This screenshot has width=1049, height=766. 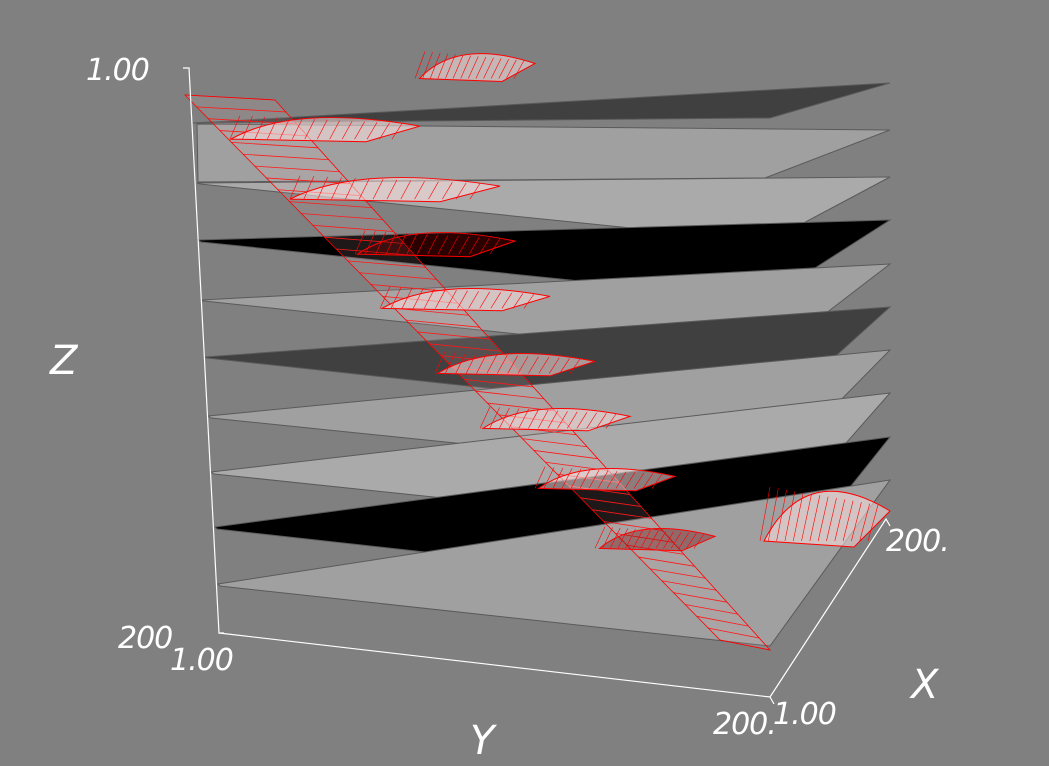 I want to click on y-tick-start: 1.00, so click(x=201, y=660).